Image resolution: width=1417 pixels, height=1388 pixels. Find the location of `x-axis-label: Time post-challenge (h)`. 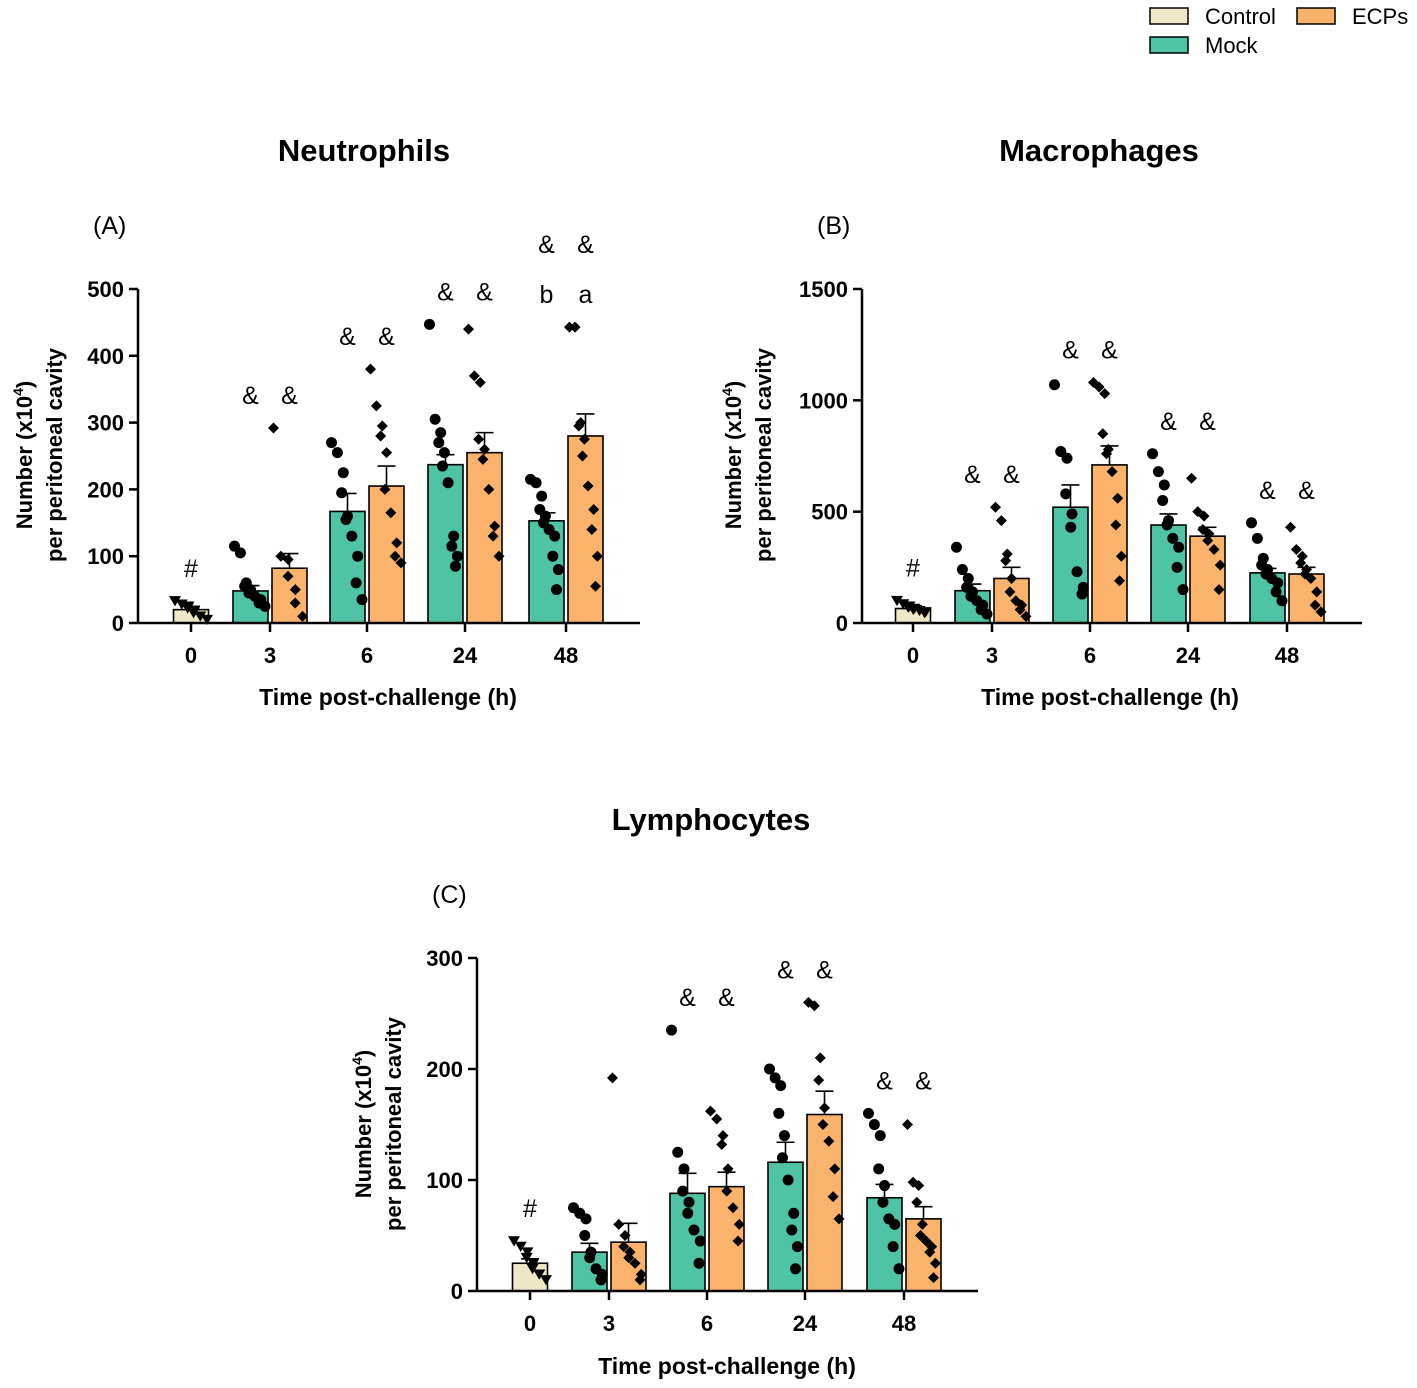

x-axis-label: Time post-challenge (h) is located at coordinates (1110, 697).